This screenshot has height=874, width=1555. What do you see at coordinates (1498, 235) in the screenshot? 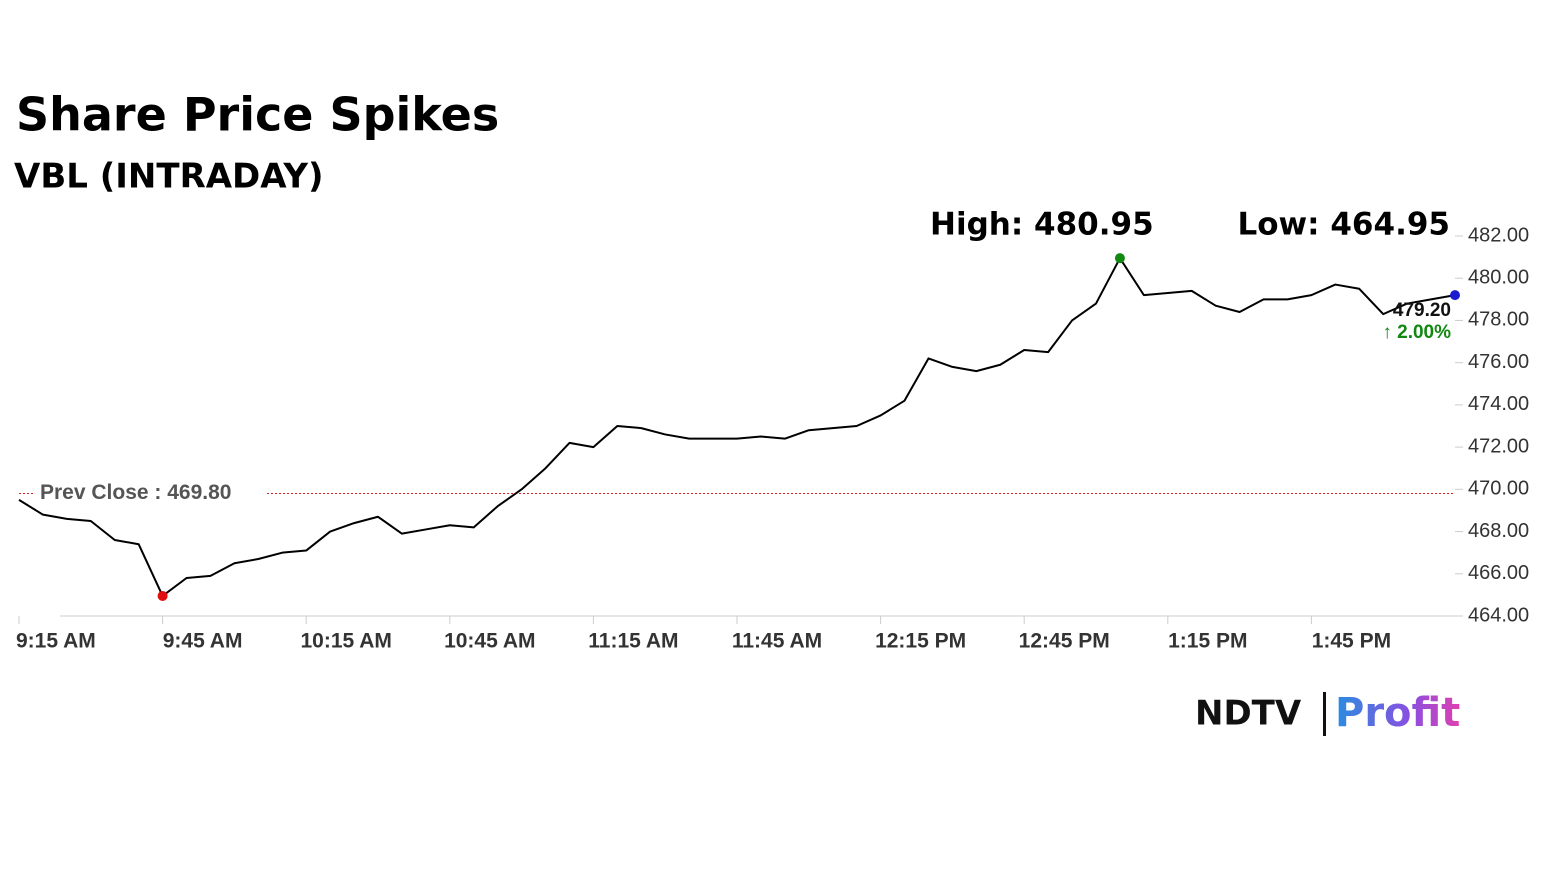
I see `y-tick-label: 482.00` at bounding box center [1498, 235].